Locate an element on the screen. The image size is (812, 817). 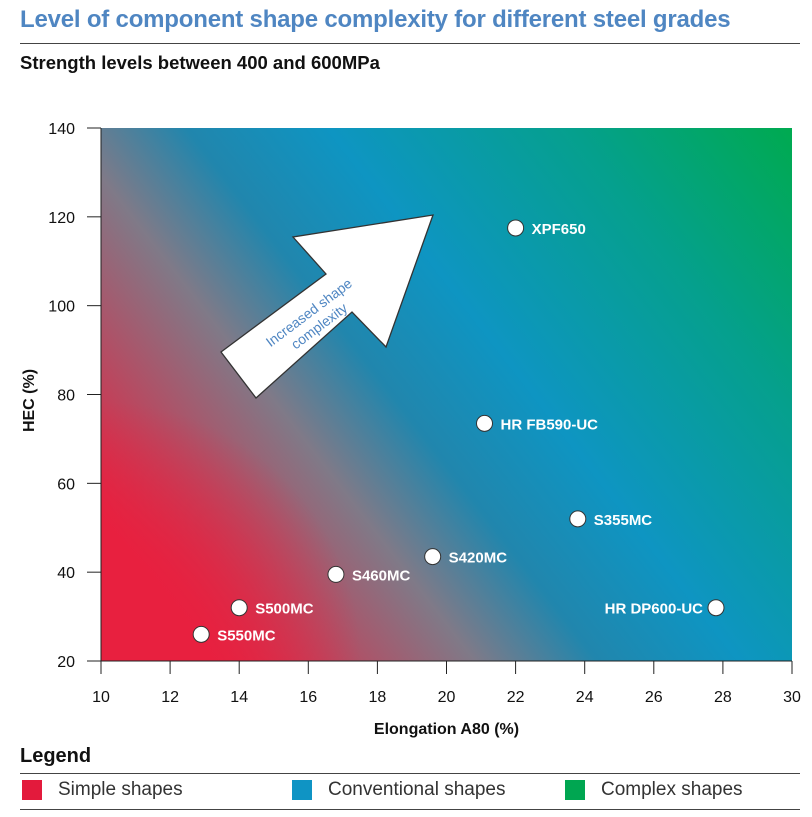
legend-item-simple: Simple shapes is located at coordinates (102, 790).